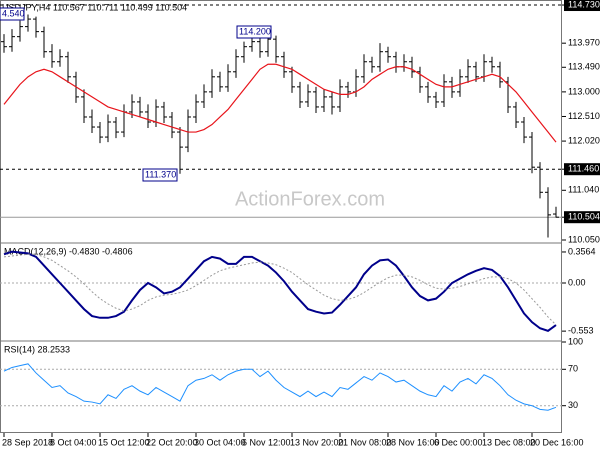 The image size is (600, 450). Describe the element at coordinates (509, 442) in the screenshot. I see `x-tick-label: 13 Dec 08:00` at that location.